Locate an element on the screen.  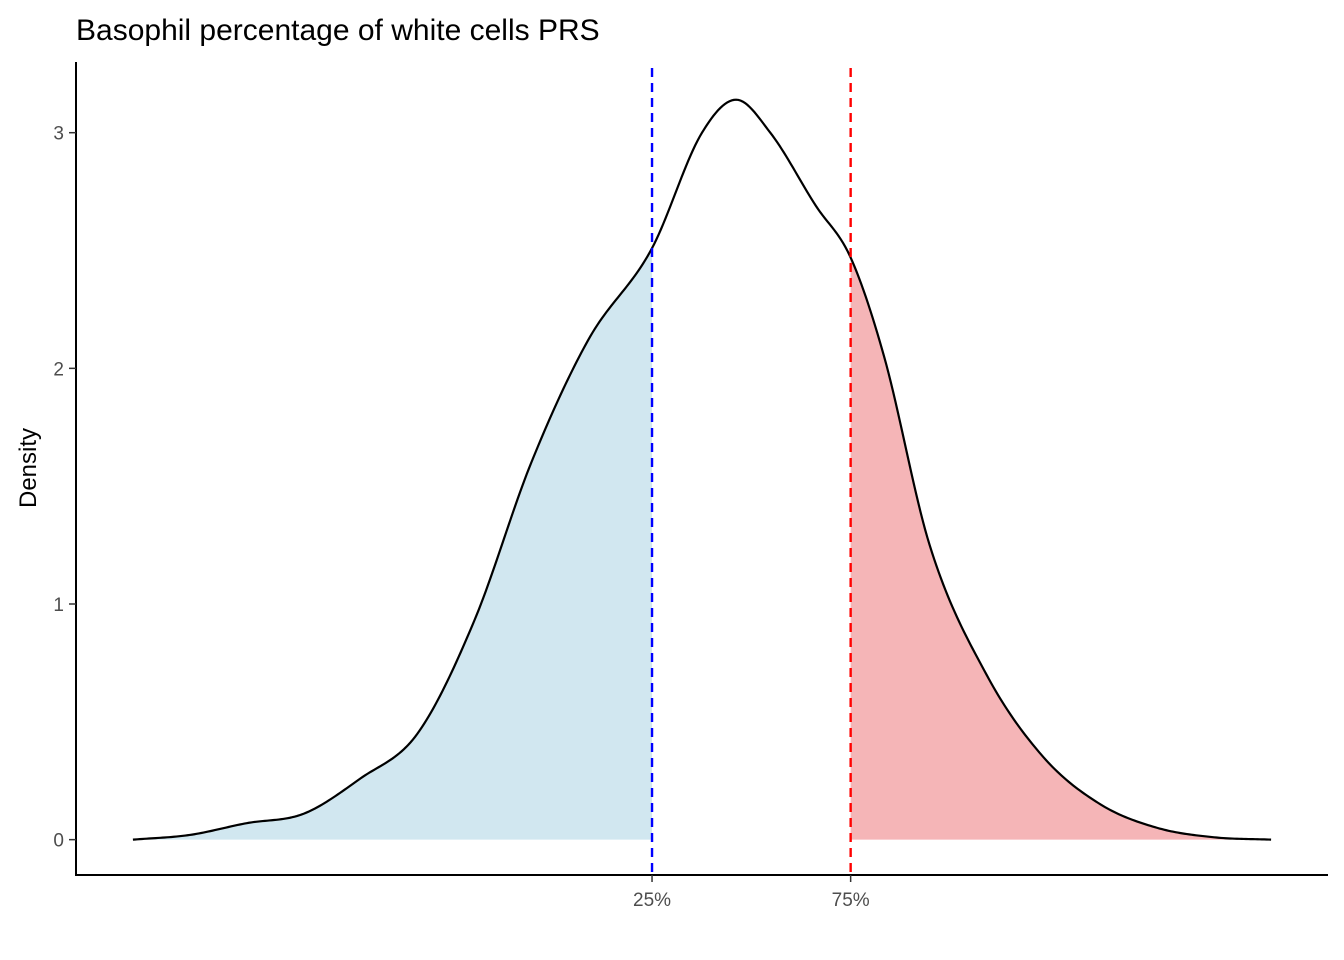
x-tick-label-25: 25% is located at coordinates (652, 900).